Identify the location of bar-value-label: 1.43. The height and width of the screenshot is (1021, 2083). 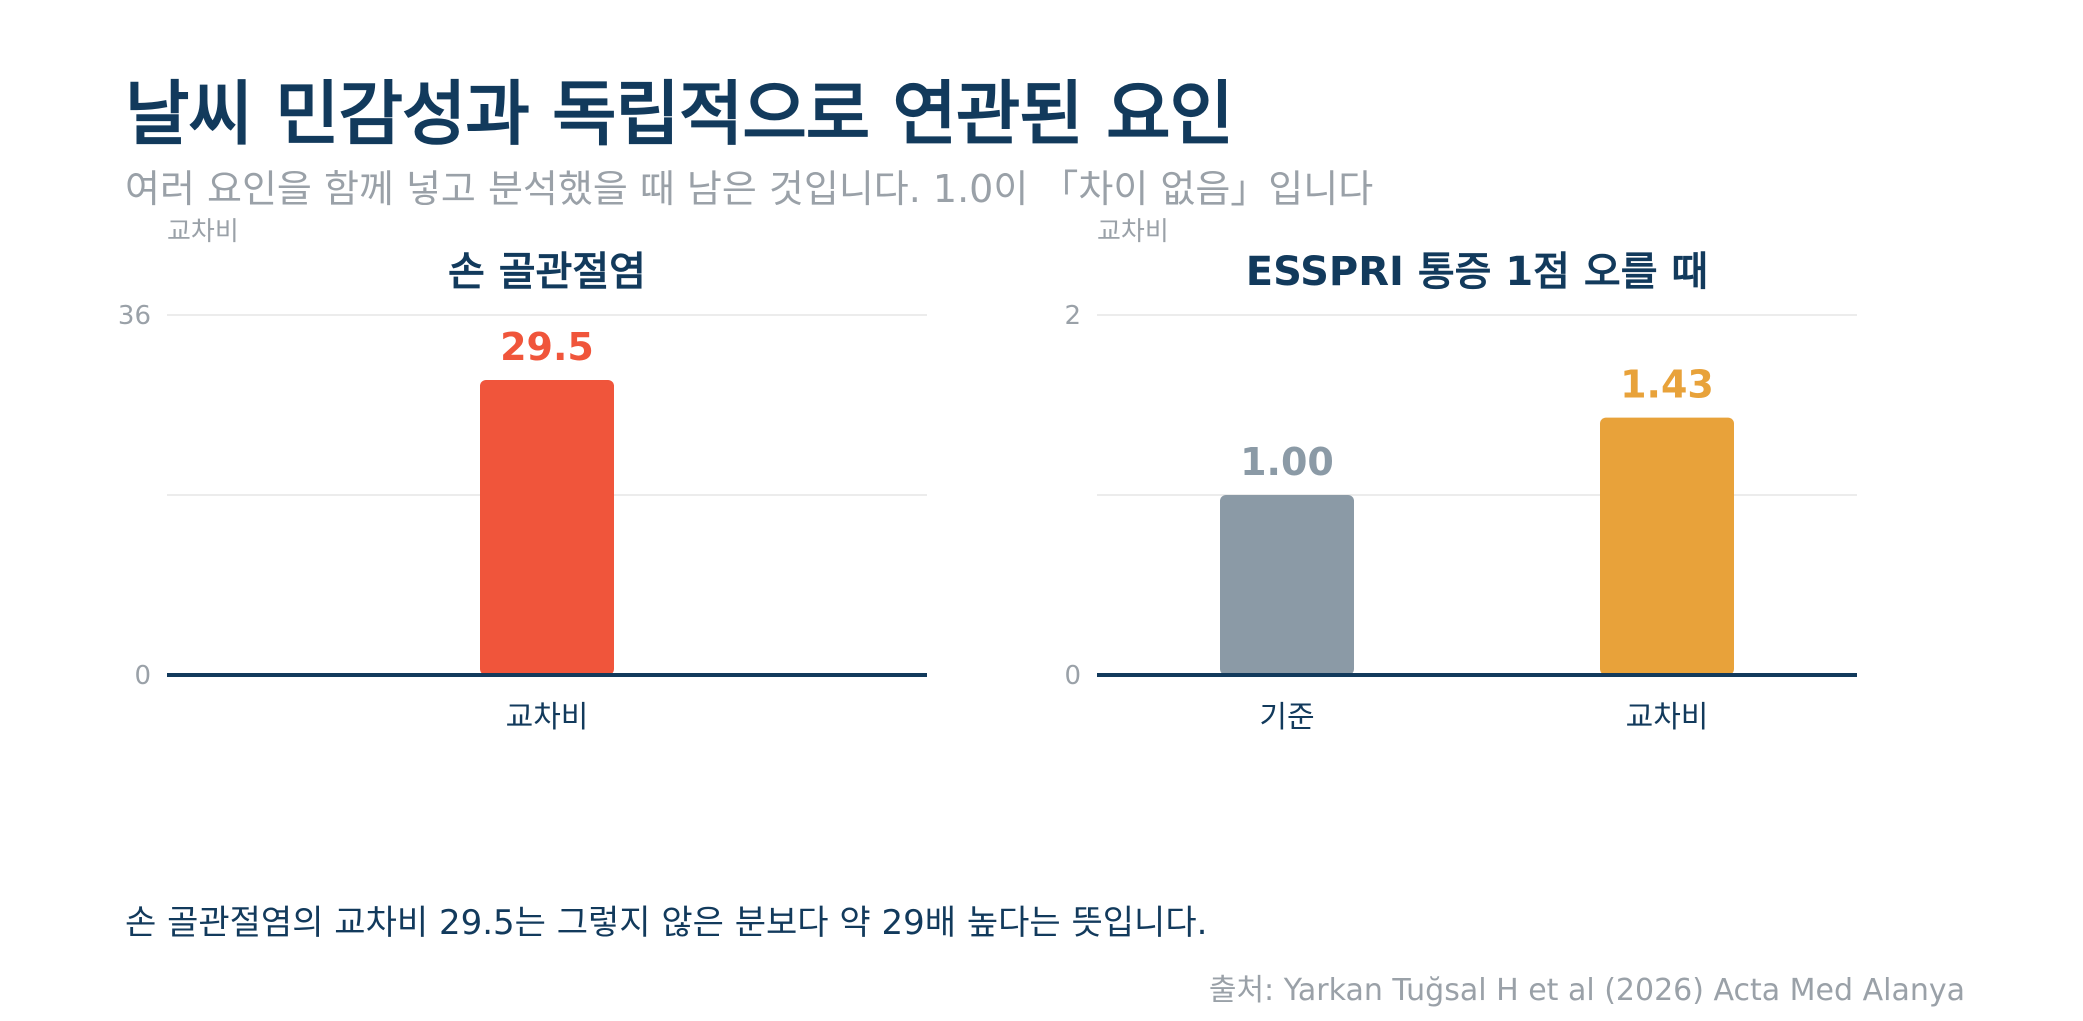
(1667, 385).